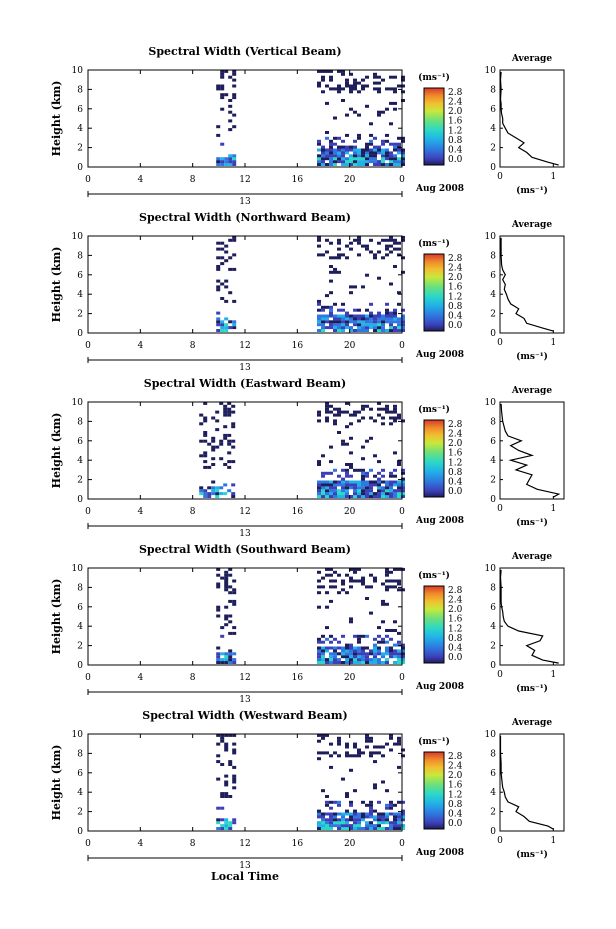  I want to click on average-y-tick-label: 6, so click(493, 110).